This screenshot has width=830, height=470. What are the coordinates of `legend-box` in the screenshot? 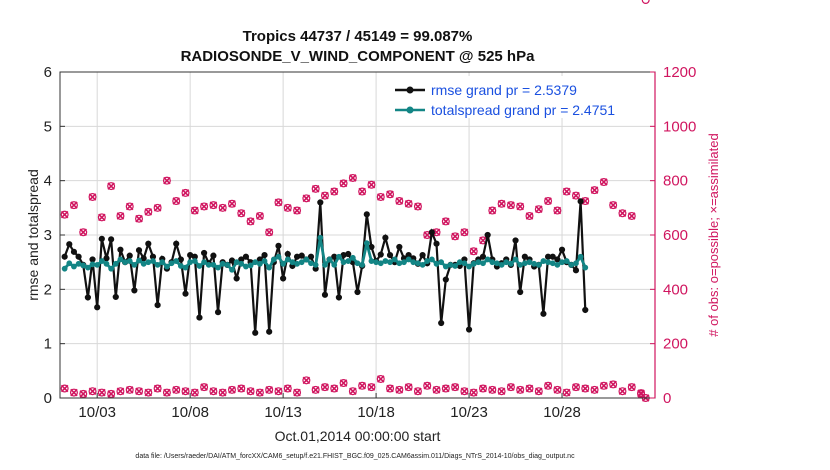 It's located at (518, 97).